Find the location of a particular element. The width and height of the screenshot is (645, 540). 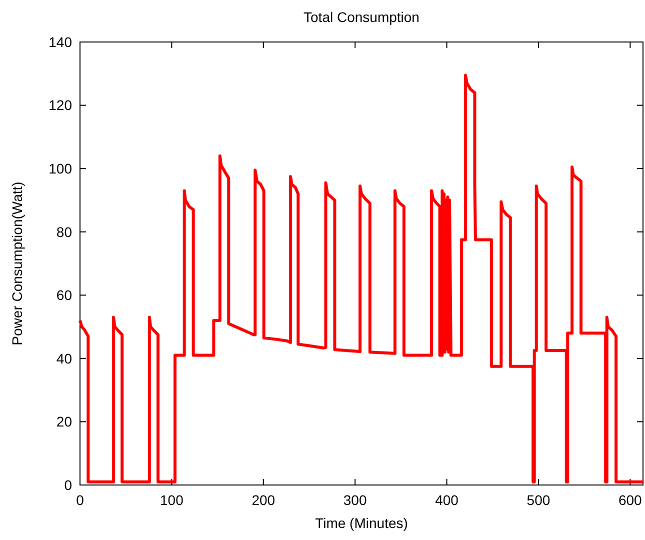

y-tick-label: 80 is located at coordinates (64, 232).